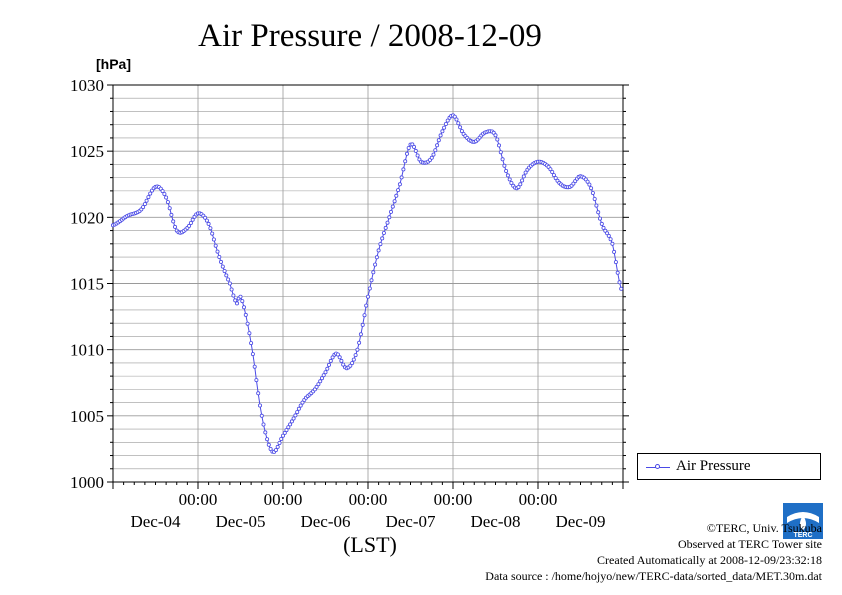 Image resolution: width=842 pixels, height=595 pixels. I want to click on x-axis-label: (LST), so click(370, 544).